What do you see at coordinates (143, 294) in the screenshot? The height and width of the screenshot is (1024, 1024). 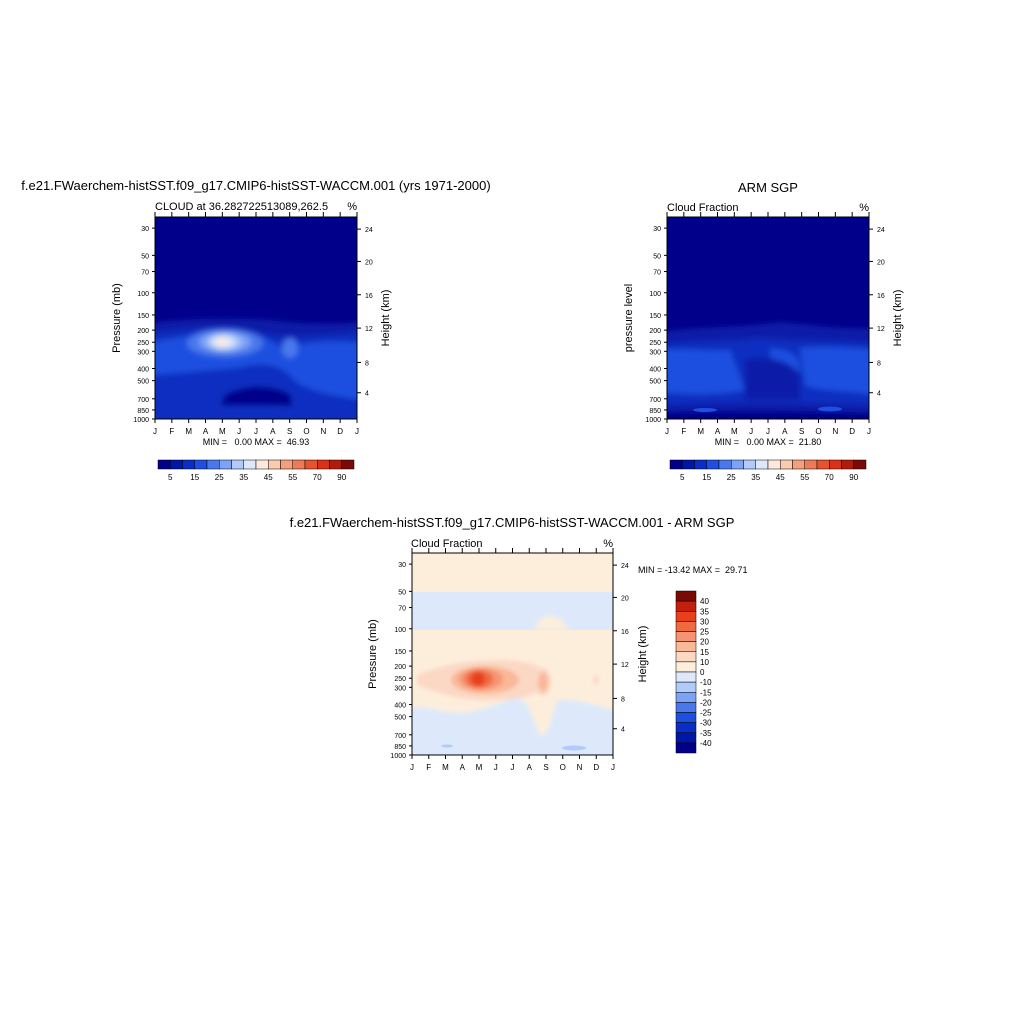 I see `y-tick-label: 100` at bounding box center [143, 294].